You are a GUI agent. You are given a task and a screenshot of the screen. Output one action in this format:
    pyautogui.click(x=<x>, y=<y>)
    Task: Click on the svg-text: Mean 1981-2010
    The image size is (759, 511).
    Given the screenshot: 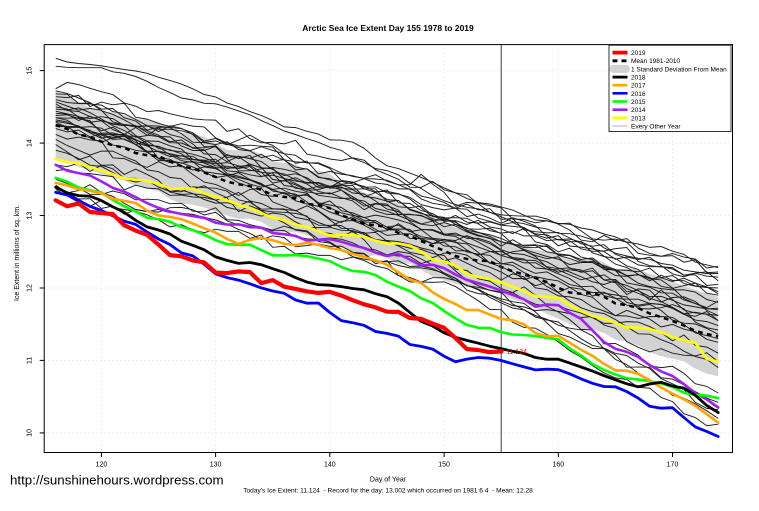 What is the action you would take?
    pyautogui.click(x=656, y=61)
    